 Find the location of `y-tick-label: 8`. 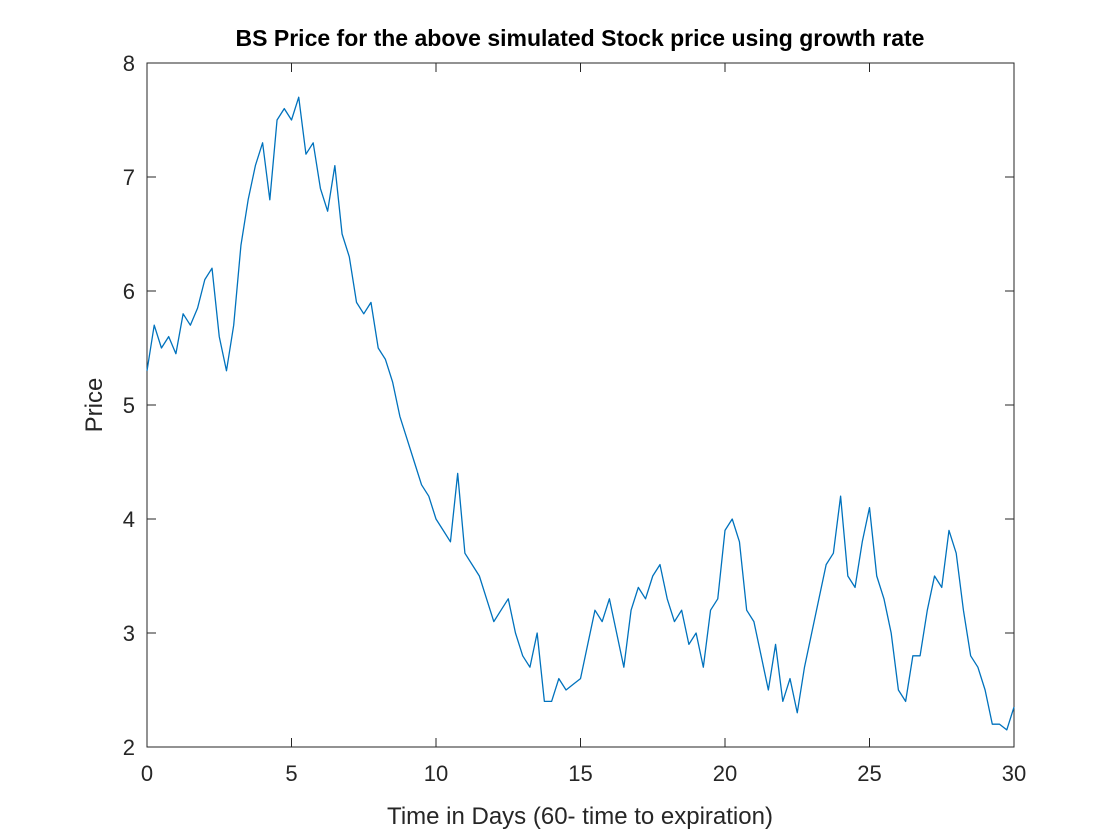

y-tick-label: 8 is located at coordinates (129, 63).